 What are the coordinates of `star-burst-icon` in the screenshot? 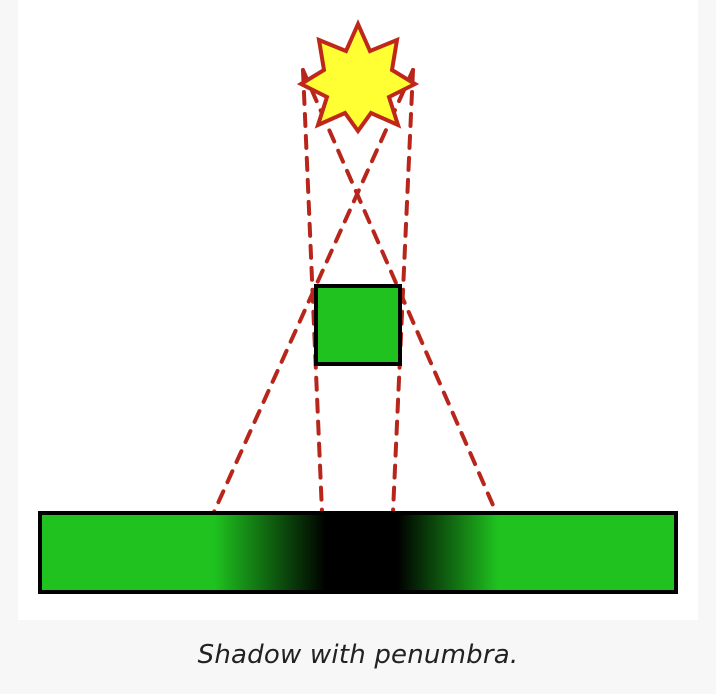 It's located at (358, 77).